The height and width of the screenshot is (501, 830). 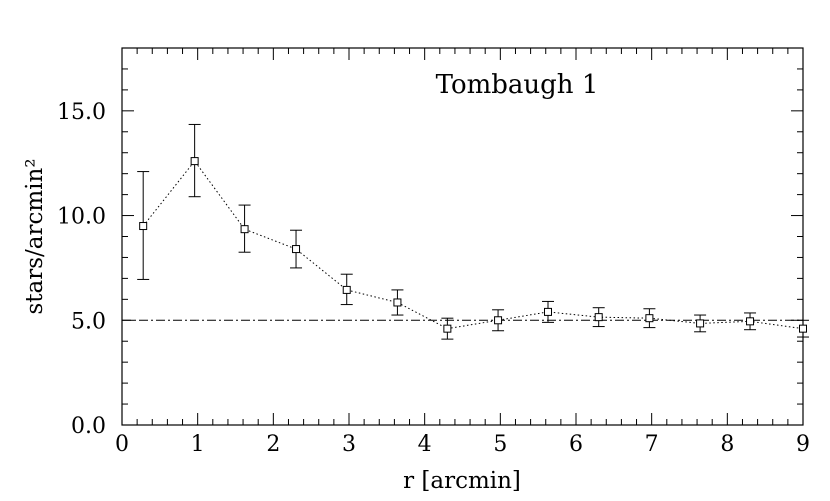 I want to click on x-tick-label: 1, so click(x=198, y=444).